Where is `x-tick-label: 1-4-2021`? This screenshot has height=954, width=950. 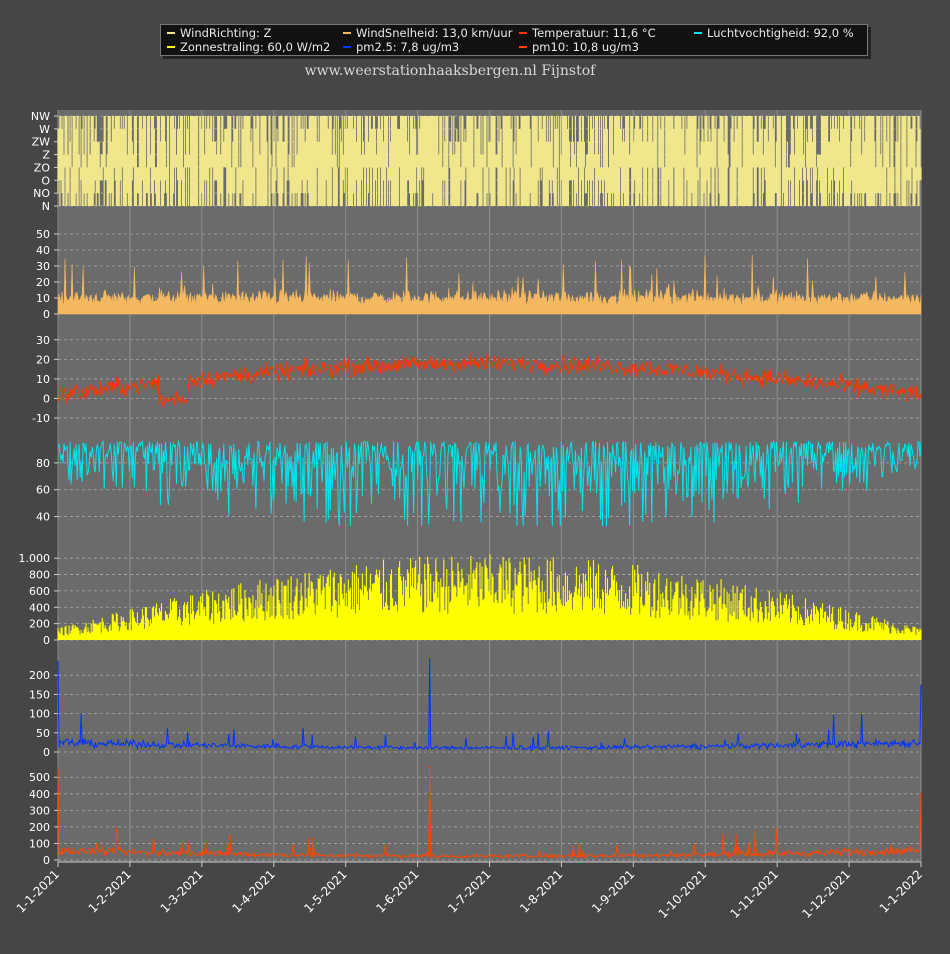
x-tick-label: 1-4-2021 is located at coordinates (253, 891).